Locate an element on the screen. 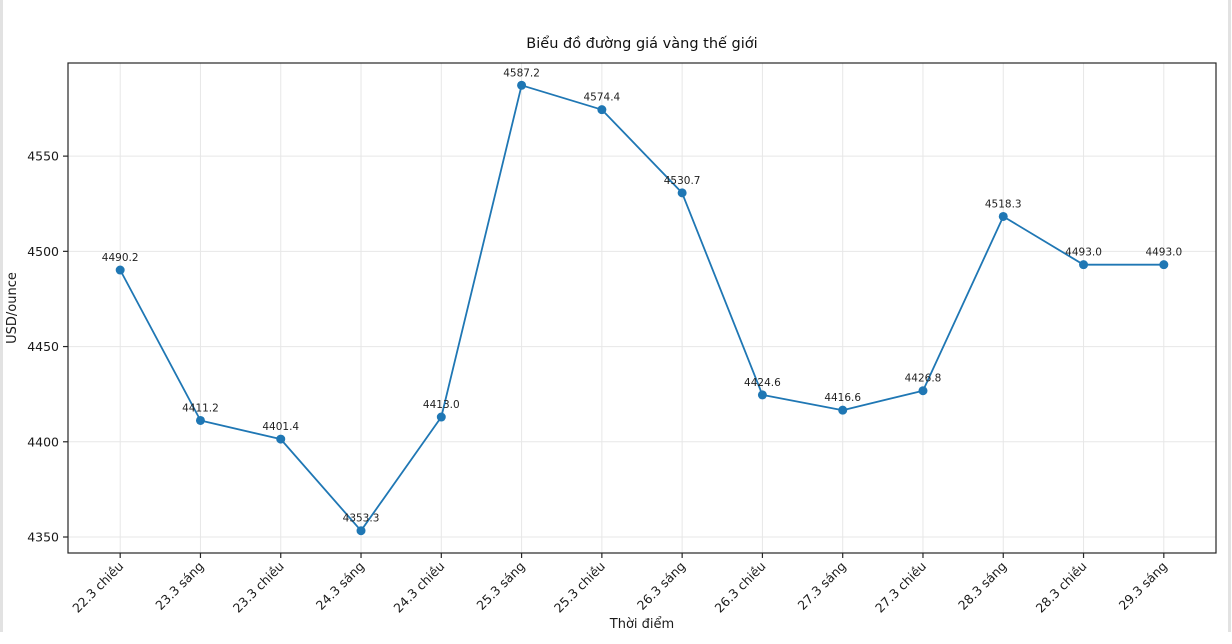 The image size is (1232, 644). data-point-label: 4426.8 is located at coordinates (923, 379).